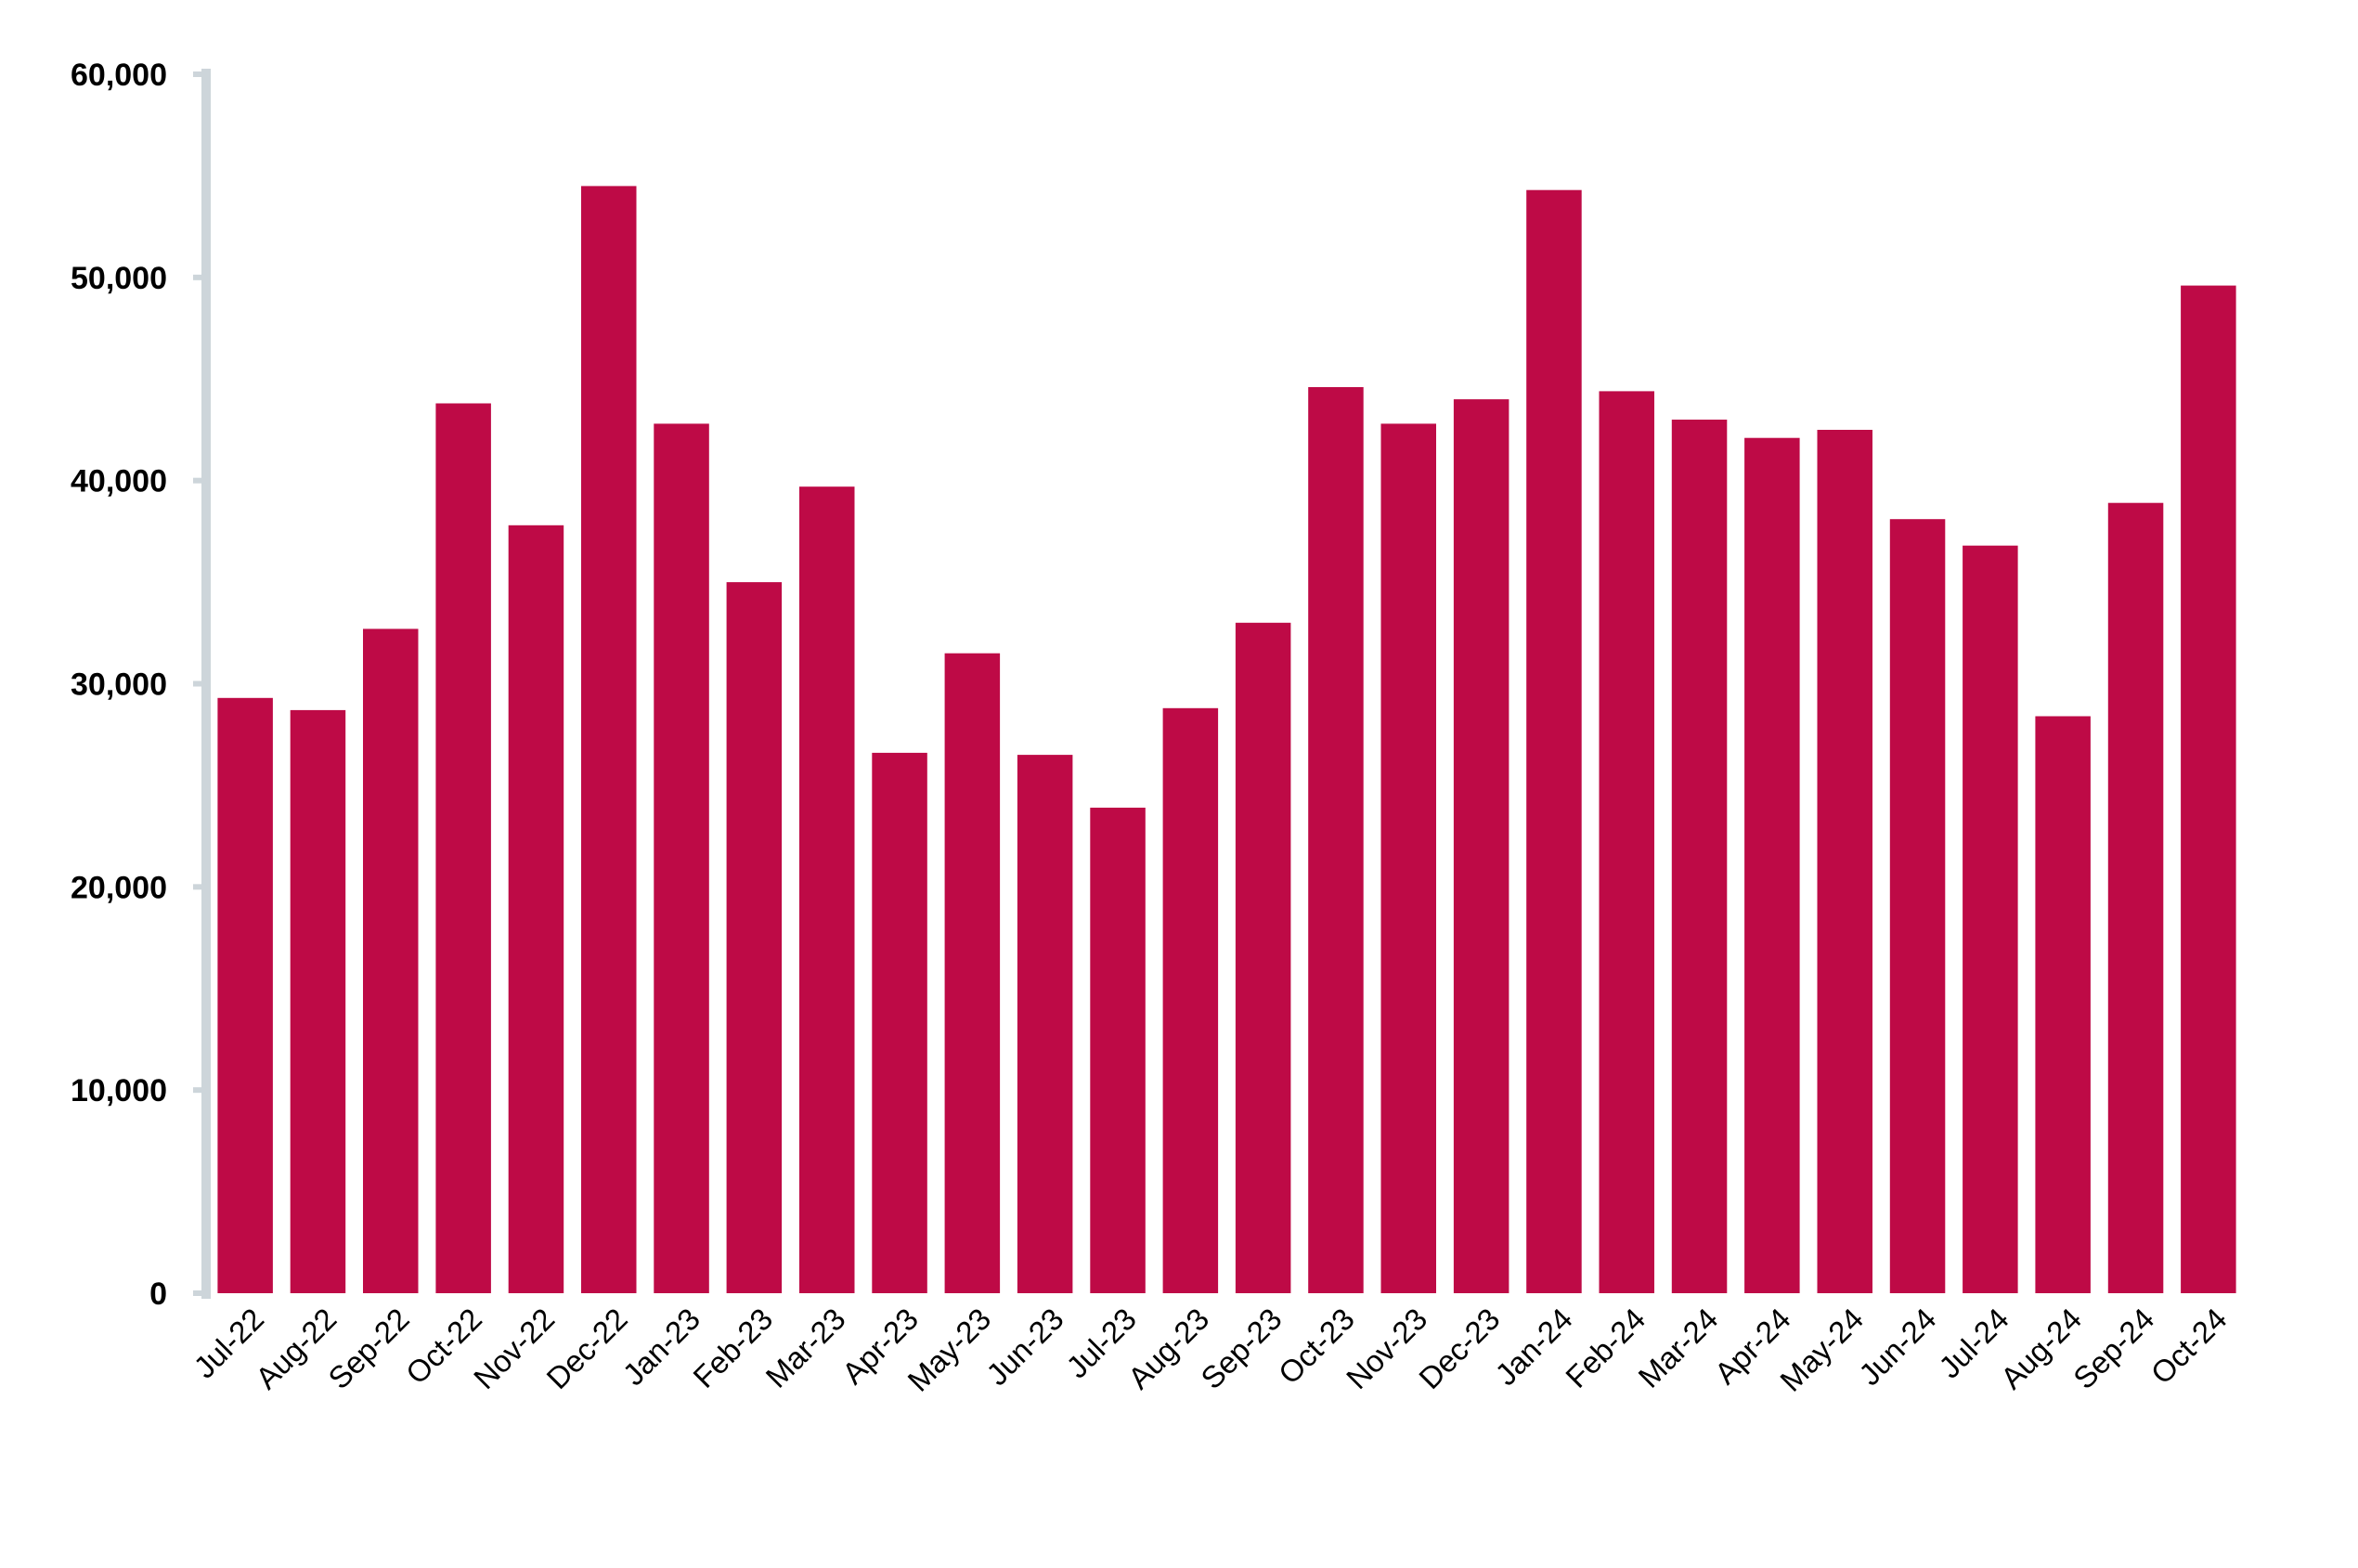 This screenshot has width=2358, height=1568. I want to click on y-tick-label: 30,000, so click(119, 685).